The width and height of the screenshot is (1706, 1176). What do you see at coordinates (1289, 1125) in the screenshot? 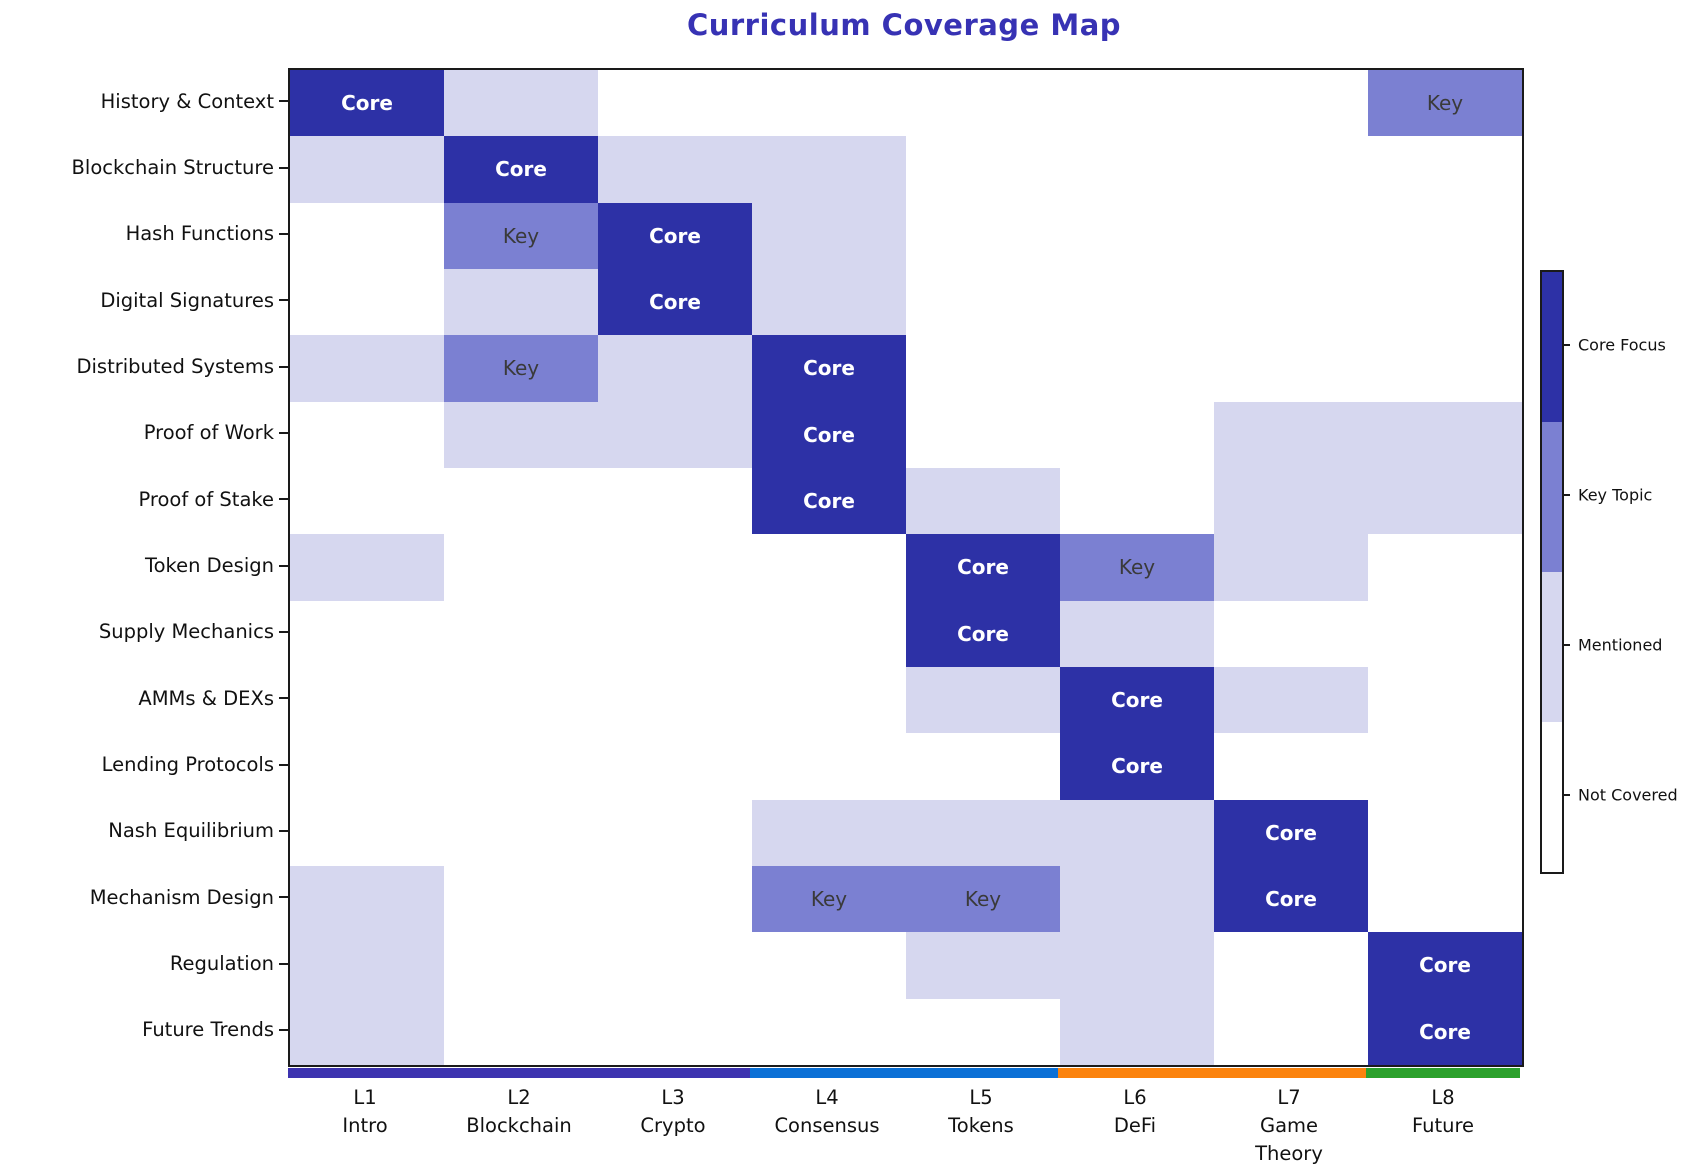
I see `x-axis-label: L7 Game Theory` at bounding box center [1289, 1125].